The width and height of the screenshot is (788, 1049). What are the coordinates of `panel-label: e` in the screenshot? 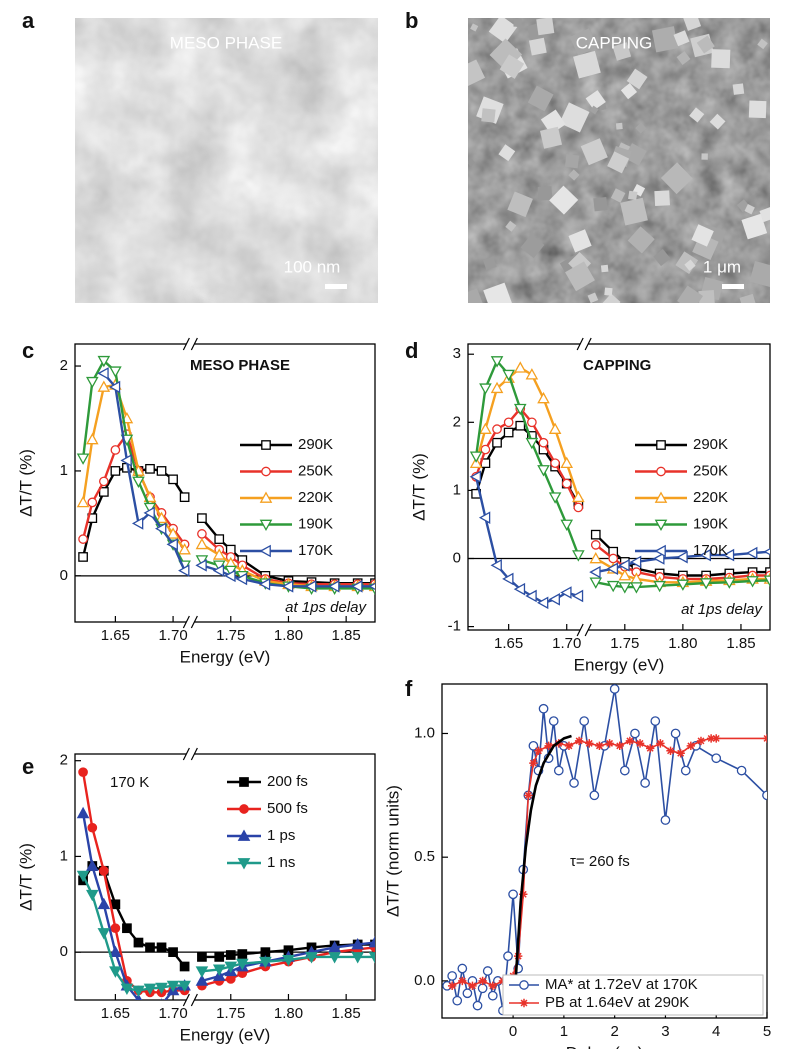 It's located at (28, 766).